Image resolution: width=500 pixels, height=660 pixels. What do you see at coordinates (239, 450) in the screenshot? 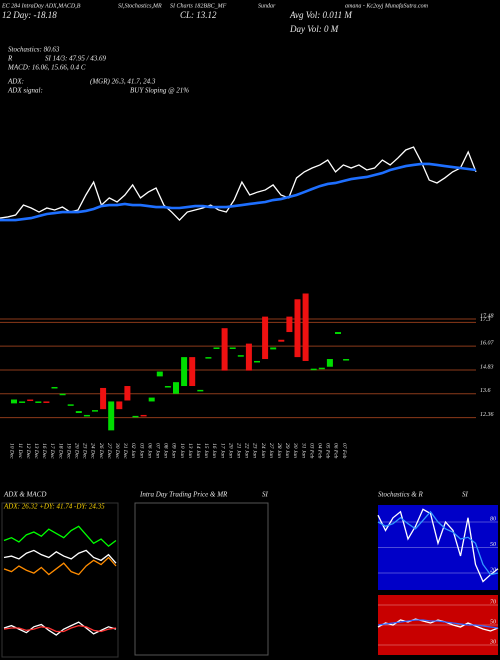
I see `x-tick-label: 21 Jan` at bounding box center [239, 450].